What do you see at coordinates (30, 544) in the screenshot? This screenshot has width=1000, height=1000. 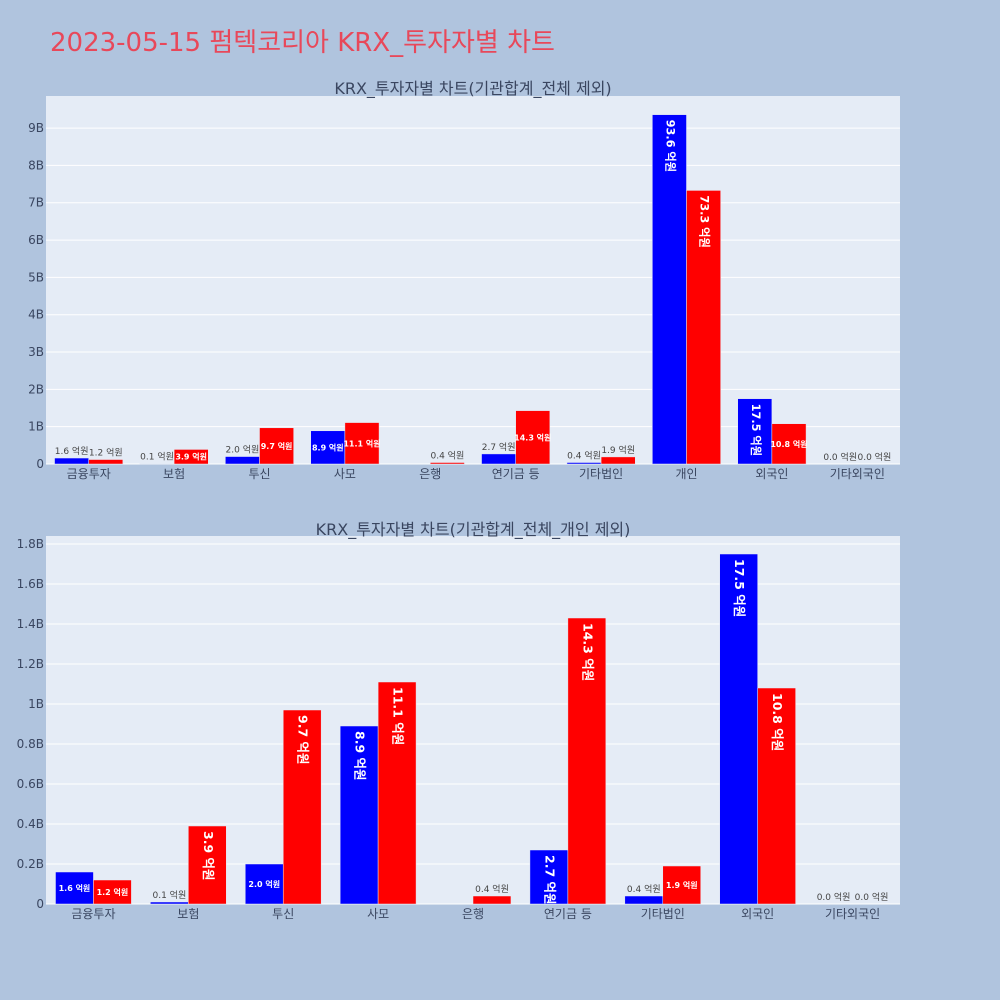 I see `y-tick-label: 1.8B` at bounding box center [30, 544].